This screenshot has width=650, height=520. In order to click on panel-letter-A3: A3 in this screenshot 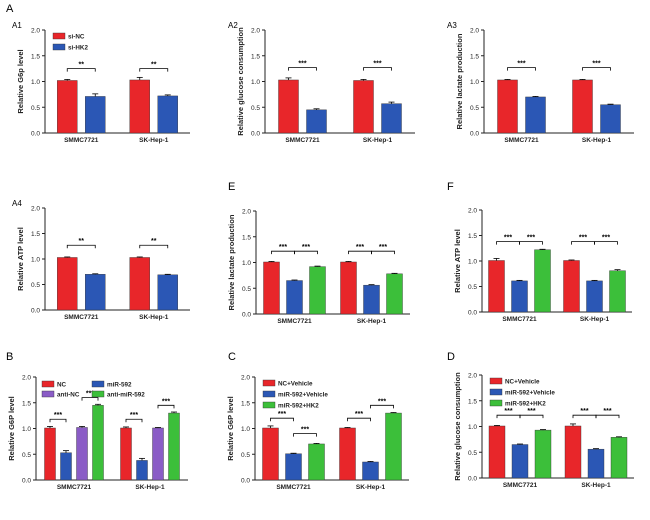, I will do `click(452, 25)`.